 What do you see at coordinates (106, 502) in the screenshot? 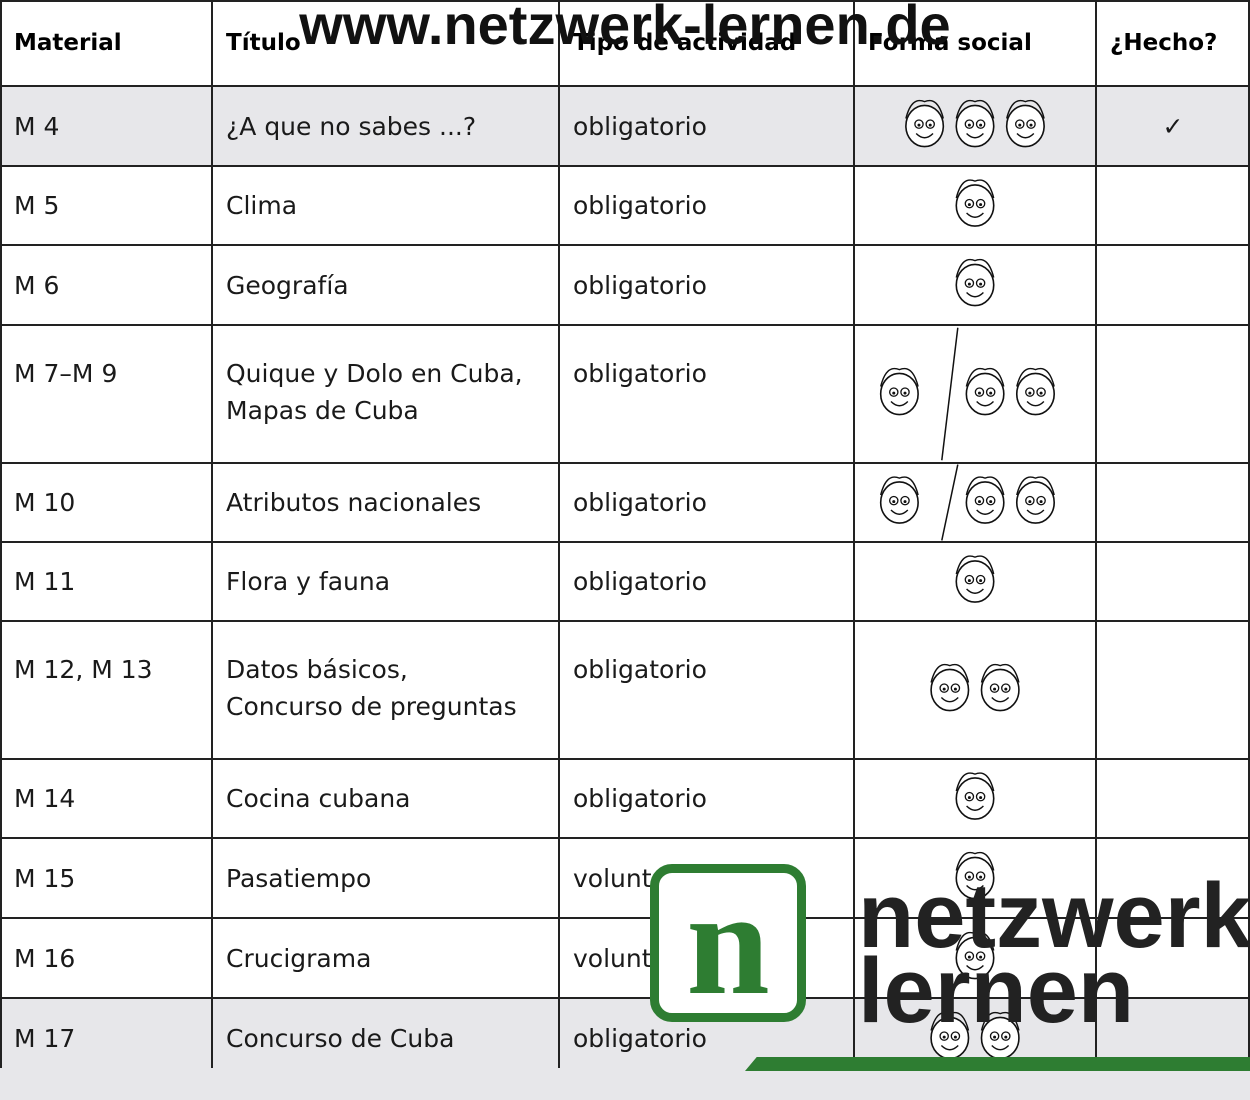
I see `table-cell: M 10` at bounding box center [106, 502].